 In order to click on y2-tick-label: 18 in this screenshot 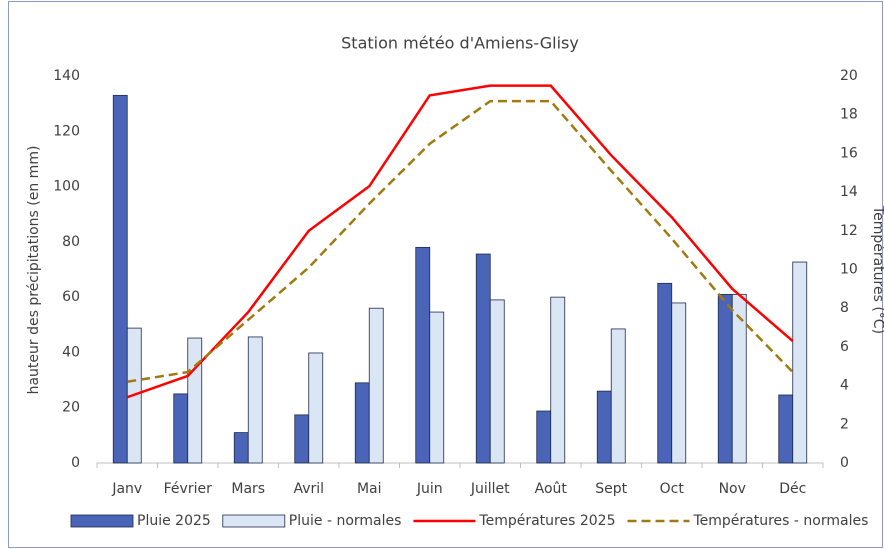, I will do `click(849, 115)`.